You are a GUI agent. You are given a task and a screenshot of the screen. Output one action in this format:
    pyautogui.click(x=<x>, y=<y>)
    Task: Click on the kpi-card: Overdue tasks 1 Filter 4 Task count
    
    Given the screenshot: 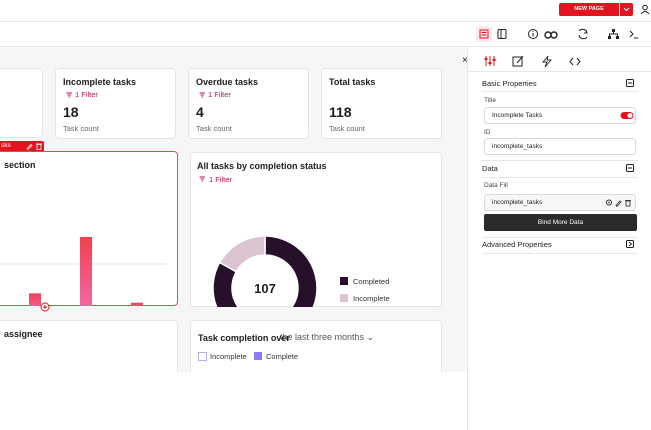 What is the action you would take?
    pyautogui.click(x=248, y=103)
    